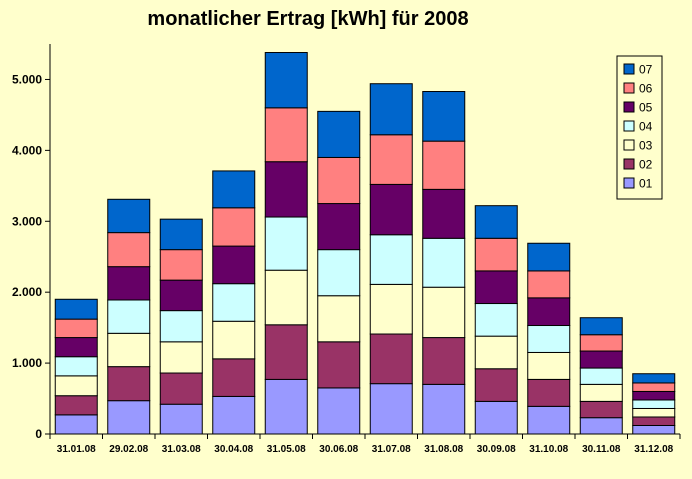 Image resolution: width=692 pixels, height=479 pixels. What do you see at coordinates (601, 449) in the screenshot?
I see `x-tick-label: 30.11.08` at bounding box center [601, 449].